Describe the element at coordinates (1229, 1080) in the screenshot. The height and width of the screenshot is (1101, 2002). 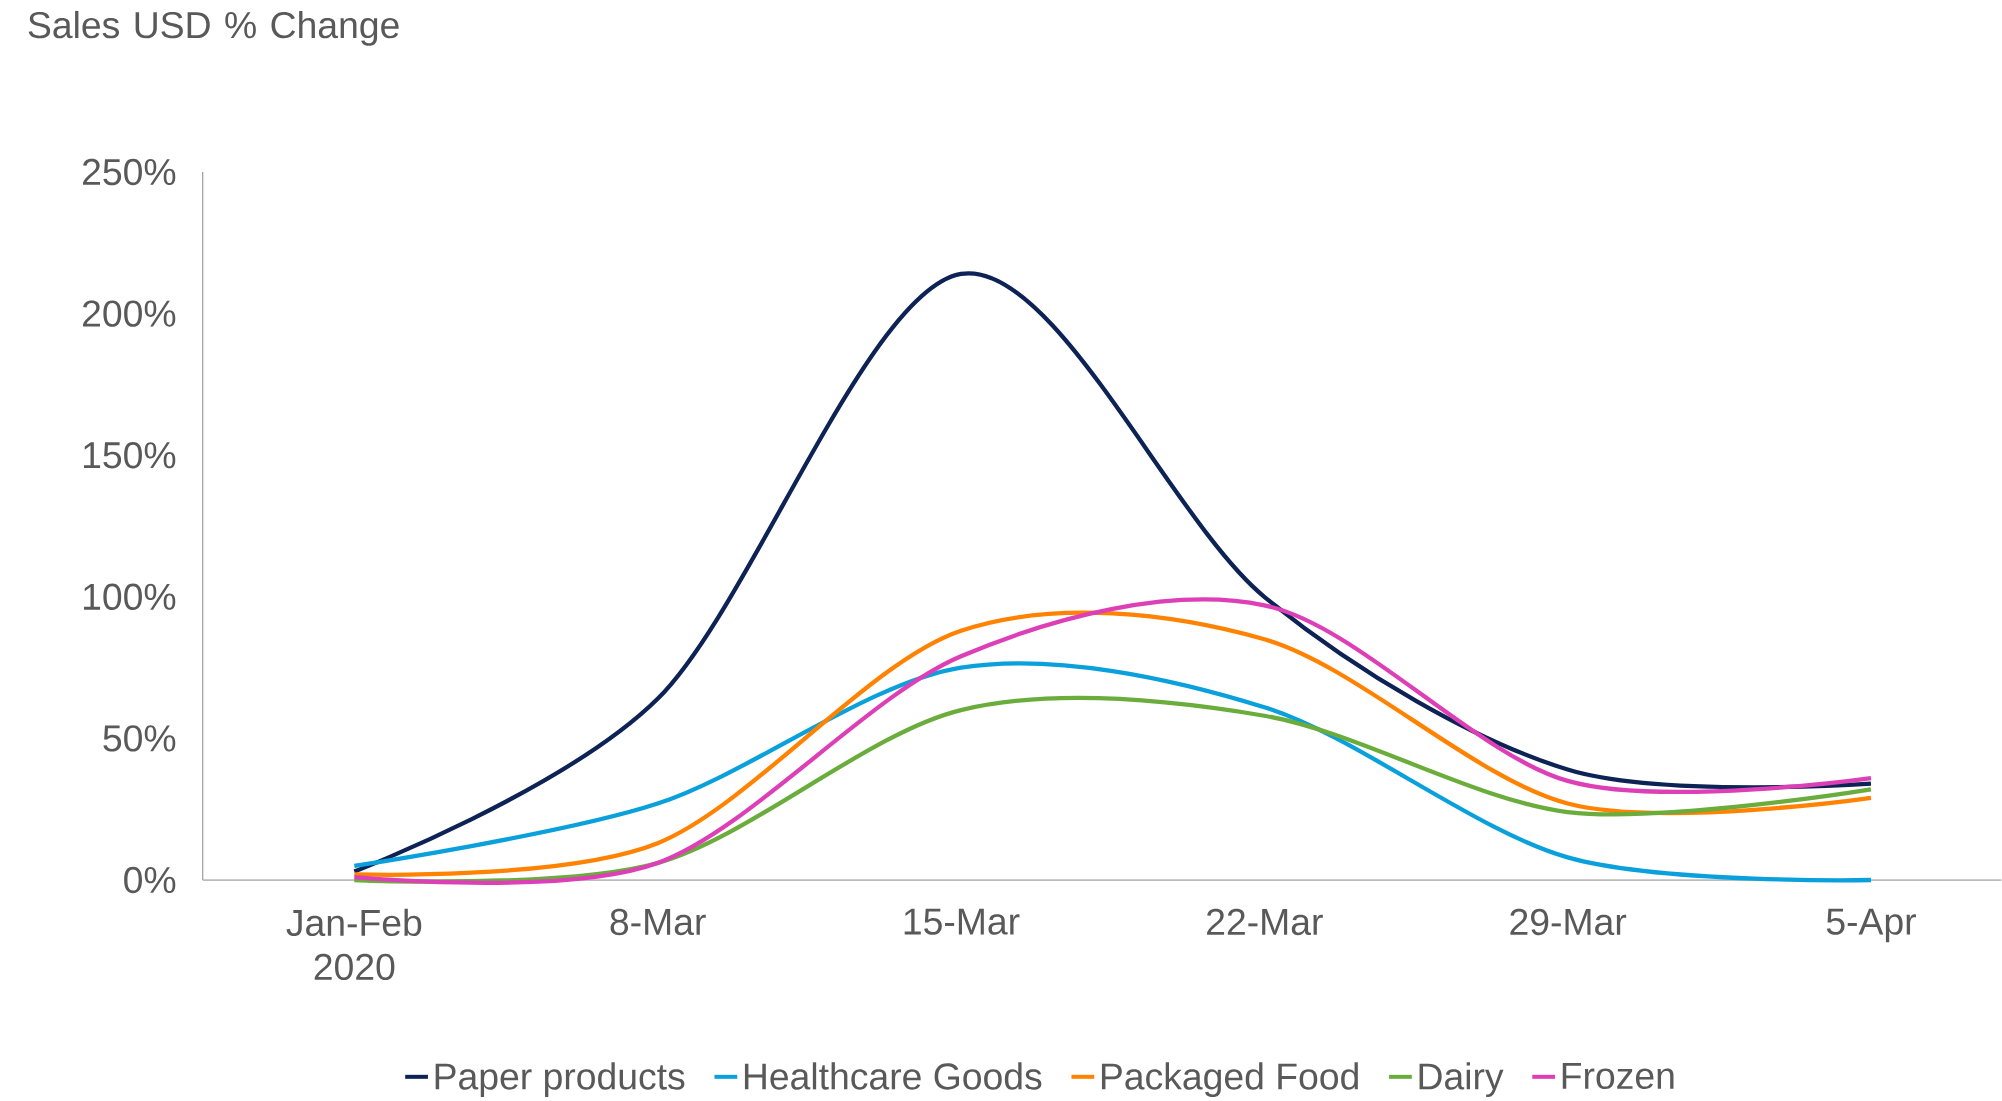
I see `legend-label: Packaged Food` at that location.